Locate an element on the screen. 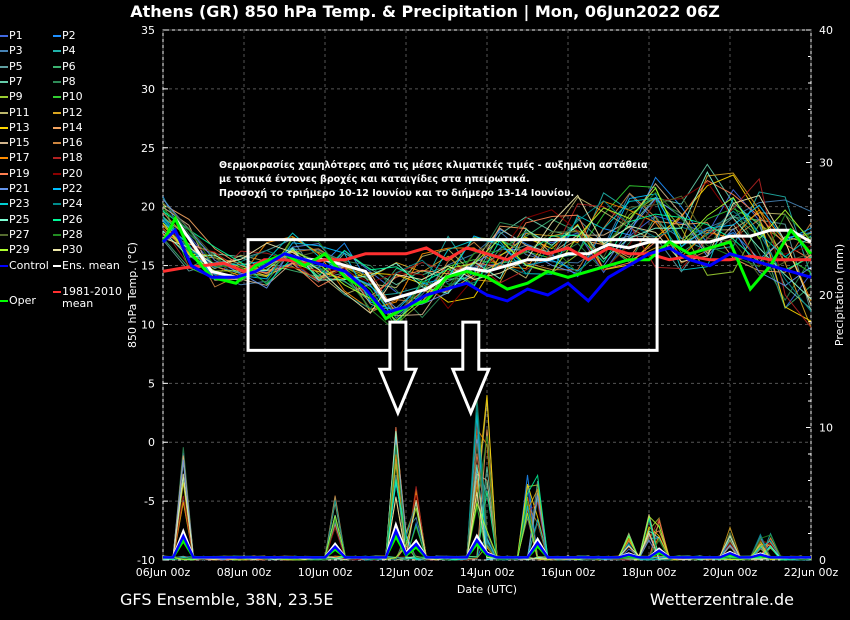 Image resolution: width=850 pixels, height=620 pixels. legend-label: Control is located at coordinates (29, 265).